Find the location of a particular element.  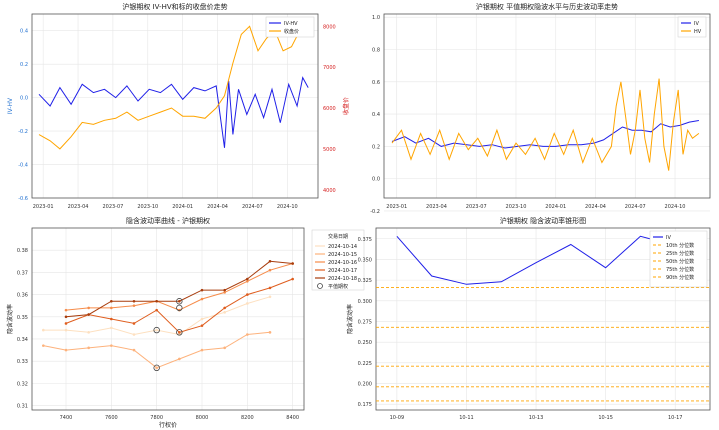

x-tick-label: 10-17 is located at coordinates (675, 418).